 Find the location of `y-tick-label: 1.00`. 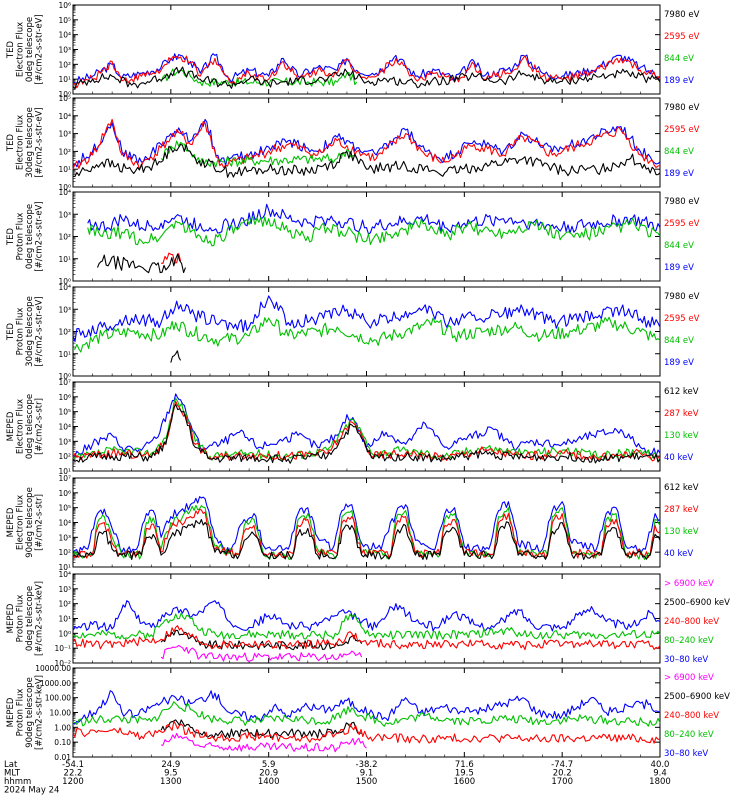

y-tick-label: 1.00 is located at coordinates (62, 727).